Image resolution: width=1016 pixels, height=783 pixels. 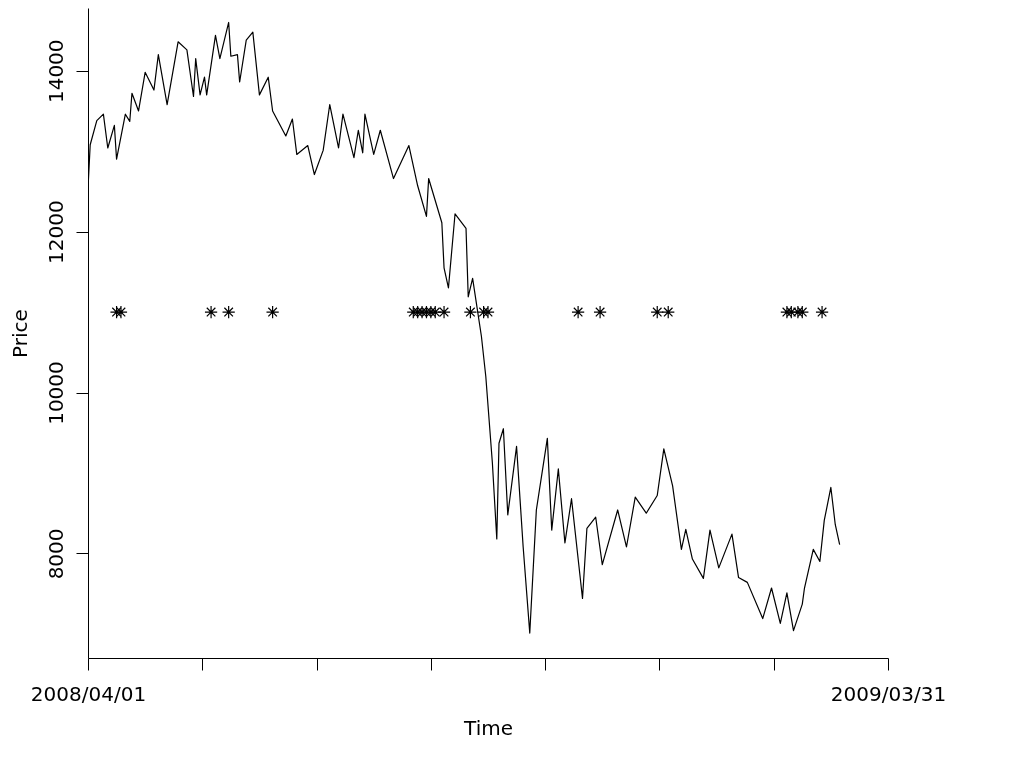 I want to click on y-tick-label: 14000, so click(x=55, y=71).